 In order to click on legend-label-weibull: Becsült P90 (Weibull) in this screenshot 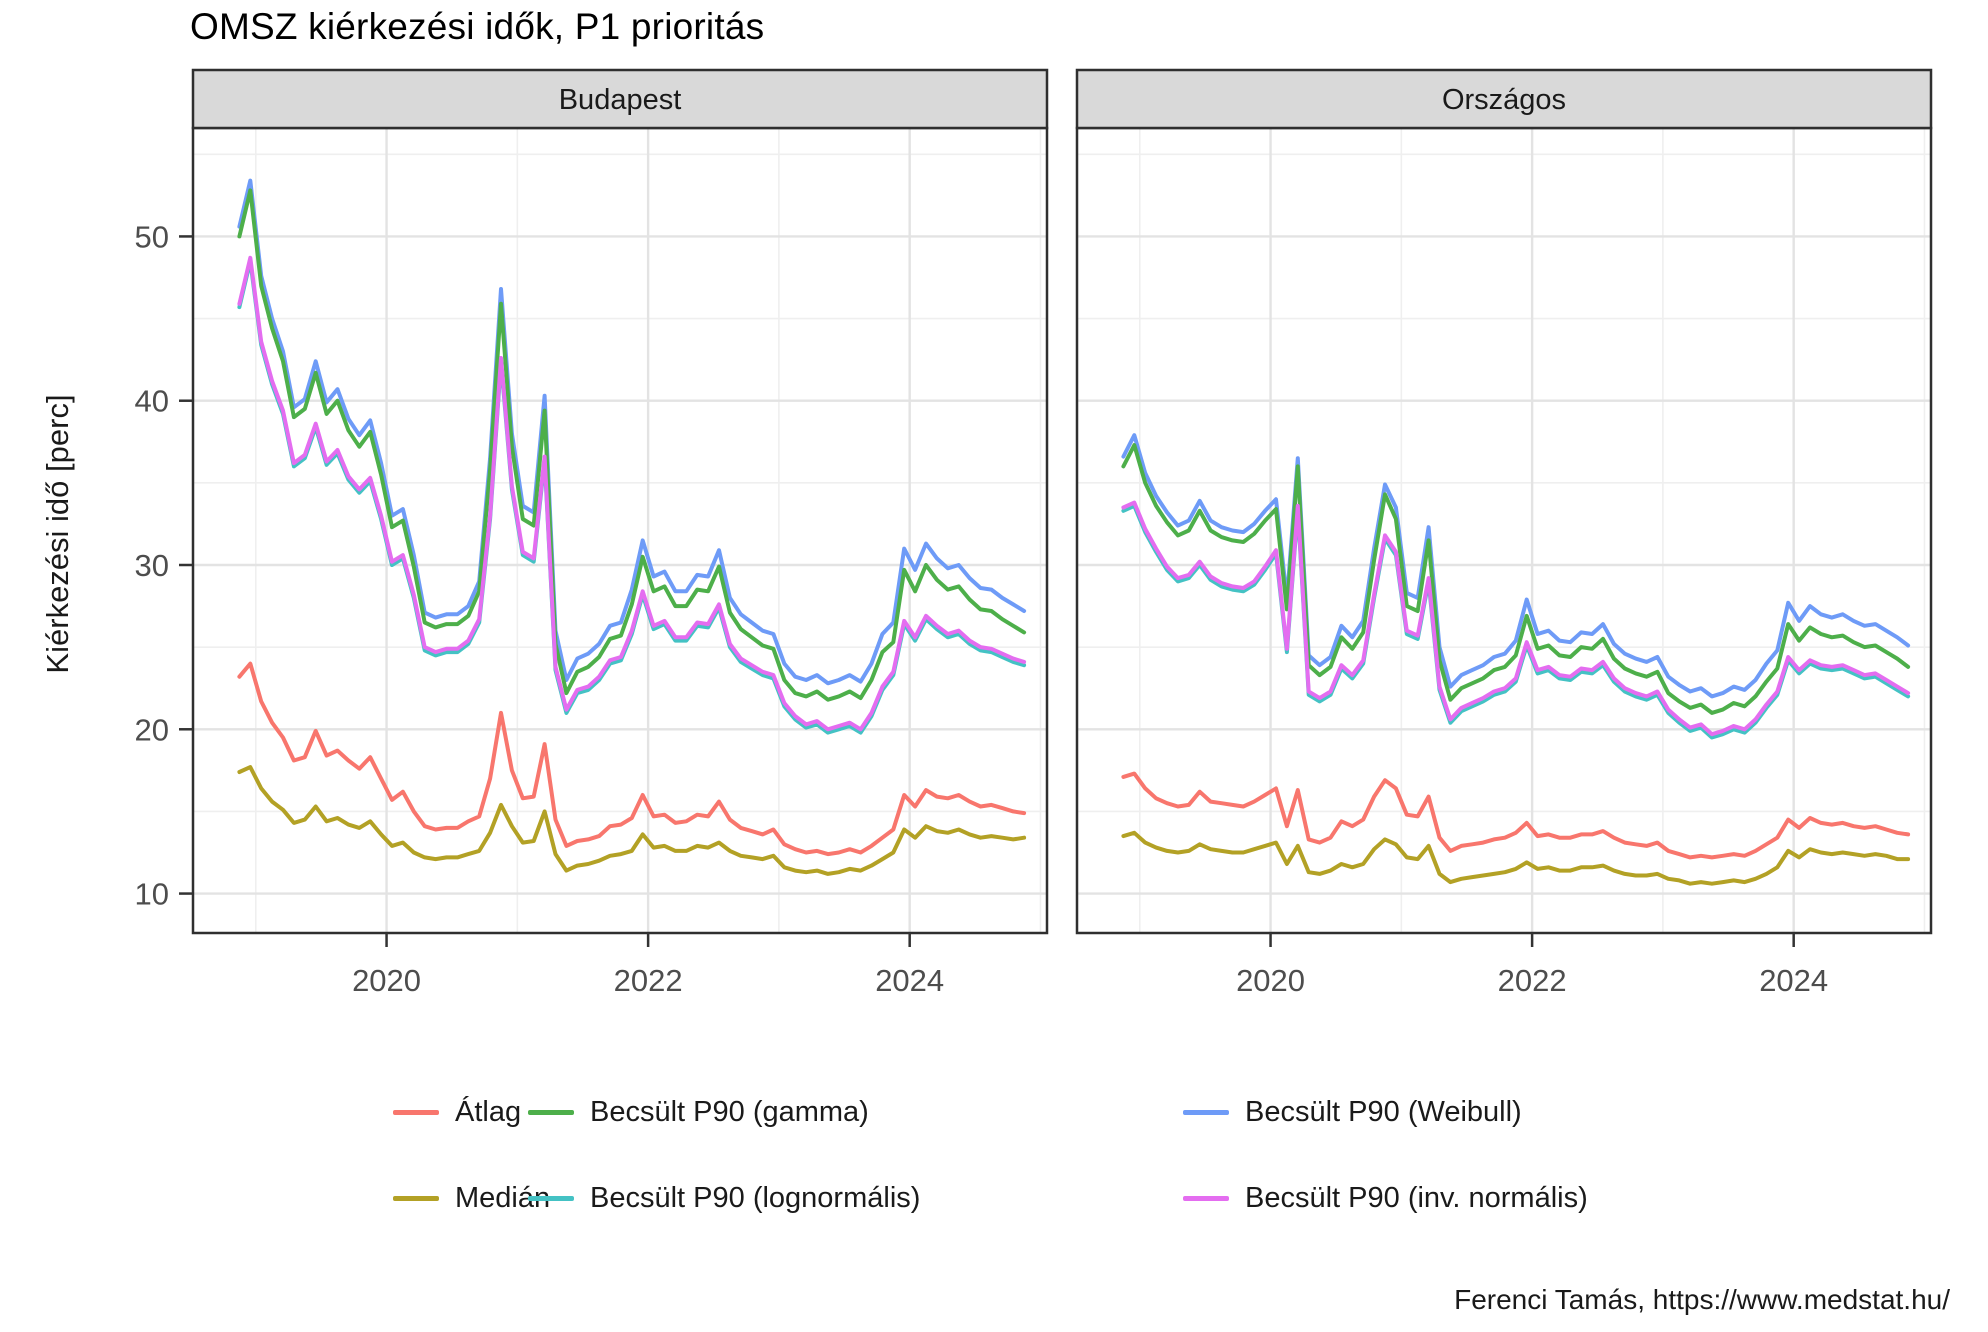, I will do `click(1383, 1111)`.